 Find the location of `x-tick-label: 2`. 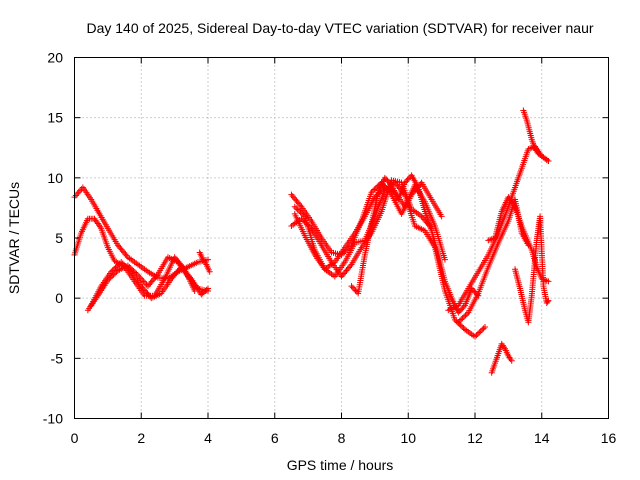

x-tick-label: 2 is located at coordinates (141, 438).